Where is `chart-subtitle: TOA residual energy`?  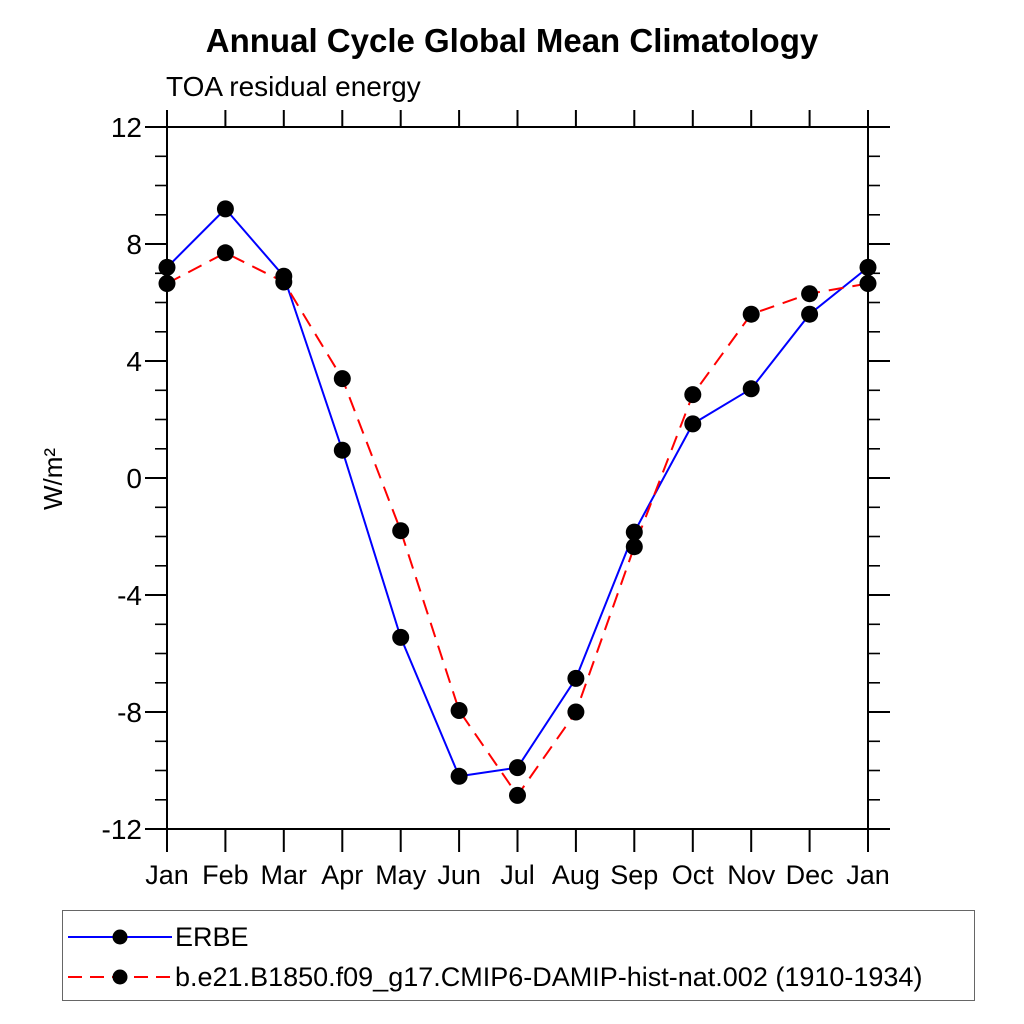
chart-subtitle: TOA residual energy is located at coordinates (293, 86).